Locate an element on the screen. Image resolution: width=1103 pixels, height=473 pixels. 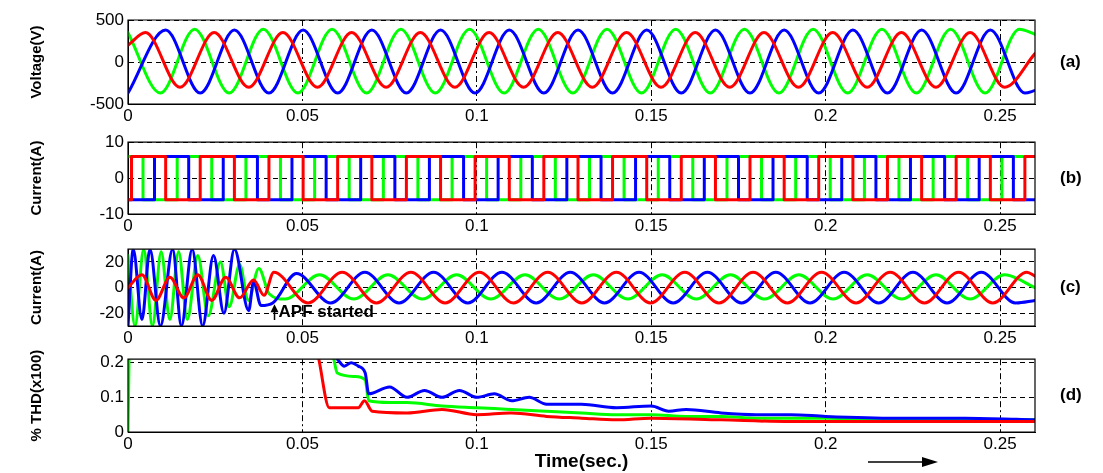
text: (a) is located at coordinates (1070, 61).